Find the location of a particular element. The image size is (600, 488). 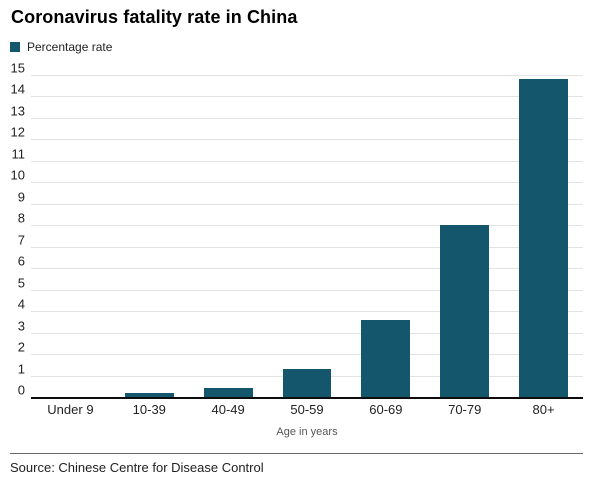

legend-label: Percentage rate is located at coordinates (70, 47).